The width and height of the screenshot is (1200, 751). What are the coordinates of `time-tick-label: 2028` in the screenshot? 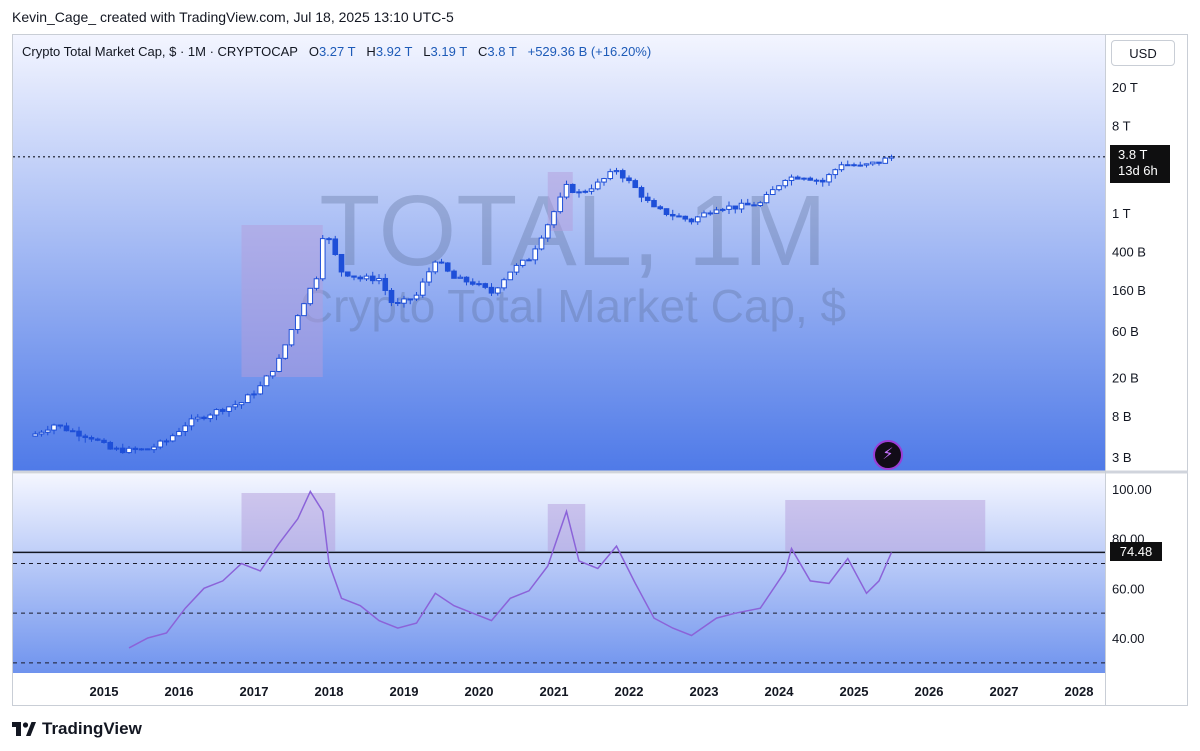 It's located at (1079, 691).